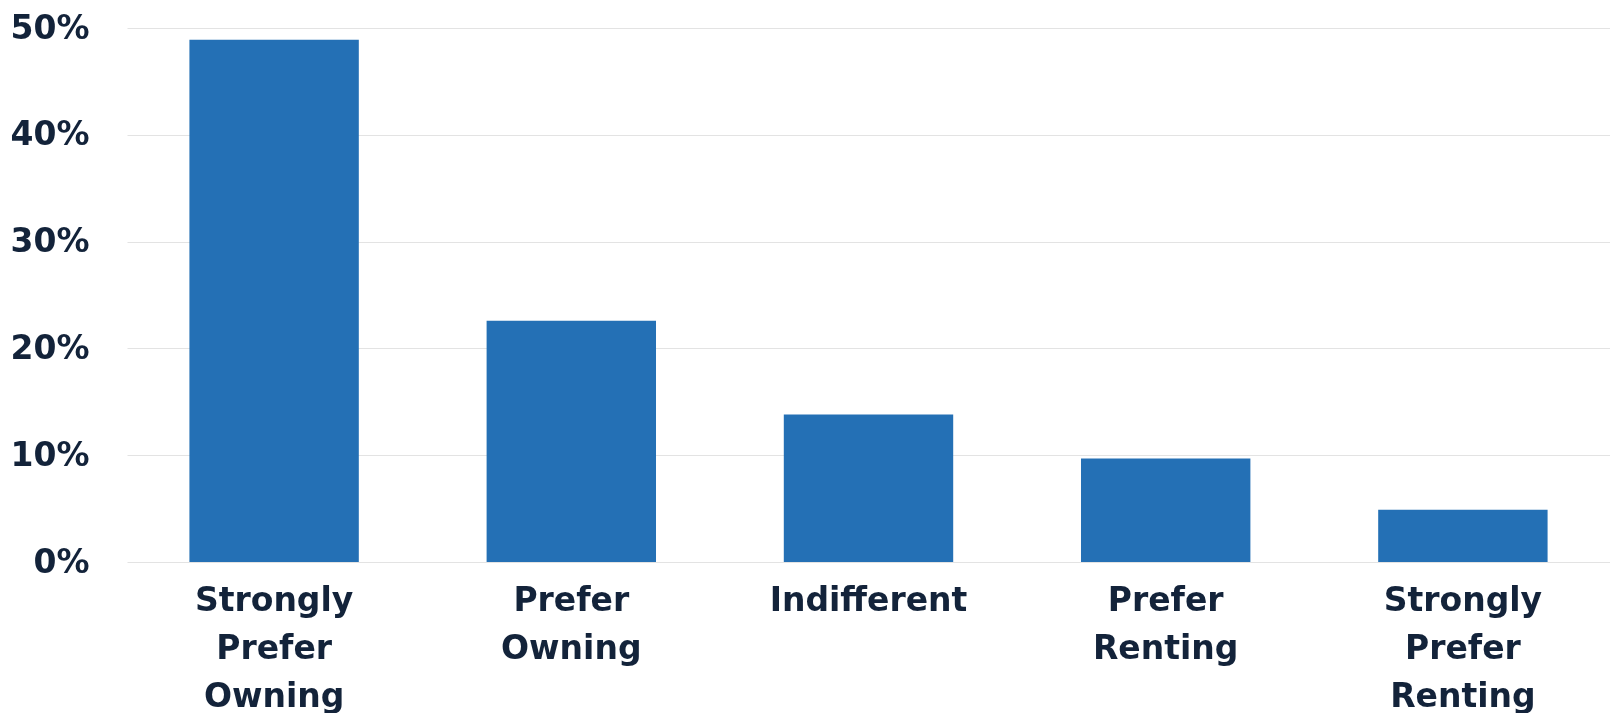  Describe the element at coordinates (274, 646) in the screenshot. I see `x-tick-label: Strongly Prefer Owning` at that location.